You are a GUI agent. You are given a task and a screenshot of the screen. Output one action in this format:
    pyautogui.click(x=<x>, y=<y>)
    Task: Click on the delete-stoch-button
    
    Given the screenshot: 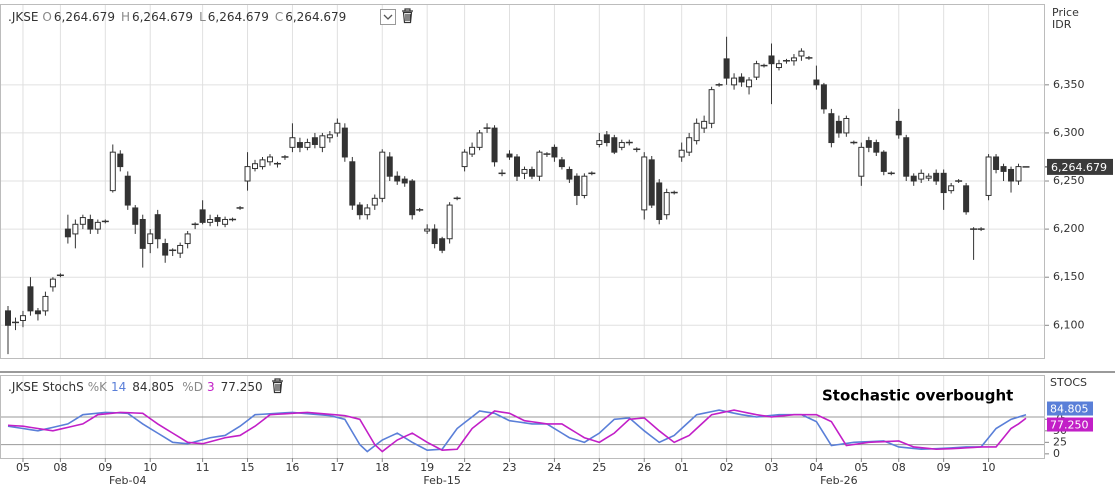 What is the action you would take?
    pyautogui.click(x=277, y=386)
    